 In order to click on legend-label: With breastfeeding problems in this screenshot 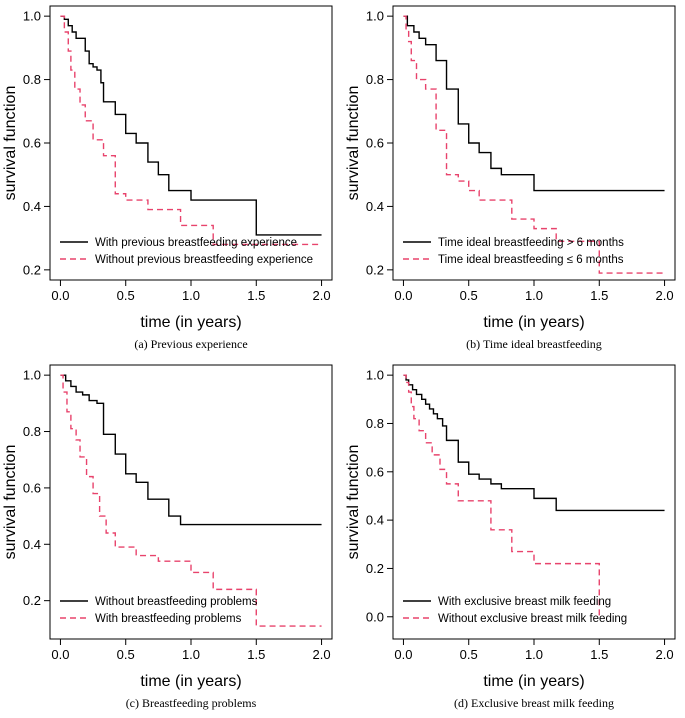, I will do `click(168, 619)`.